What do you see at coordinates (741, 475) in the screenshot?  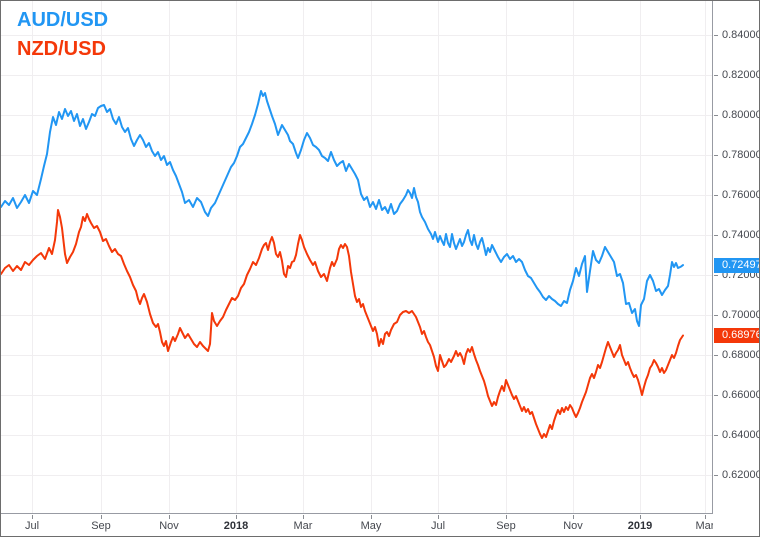 I see `price-axis-label: 0.62000` at bounding box center [741, 475].